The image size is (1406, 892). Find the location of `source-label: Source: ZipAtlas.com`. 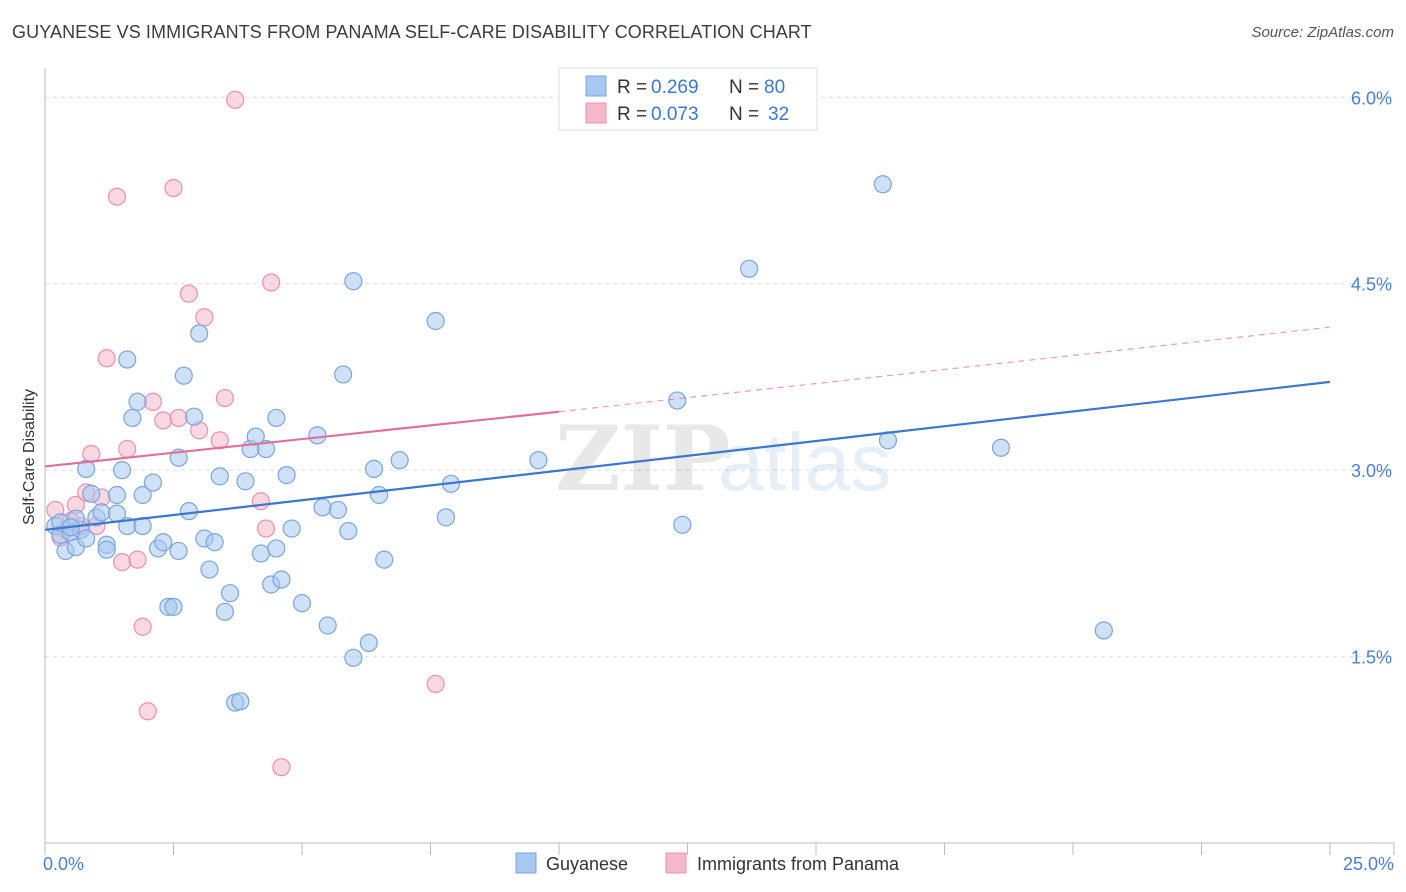

source-label: Source: ZipAtlas.com is located at coordinates (1322, 32).